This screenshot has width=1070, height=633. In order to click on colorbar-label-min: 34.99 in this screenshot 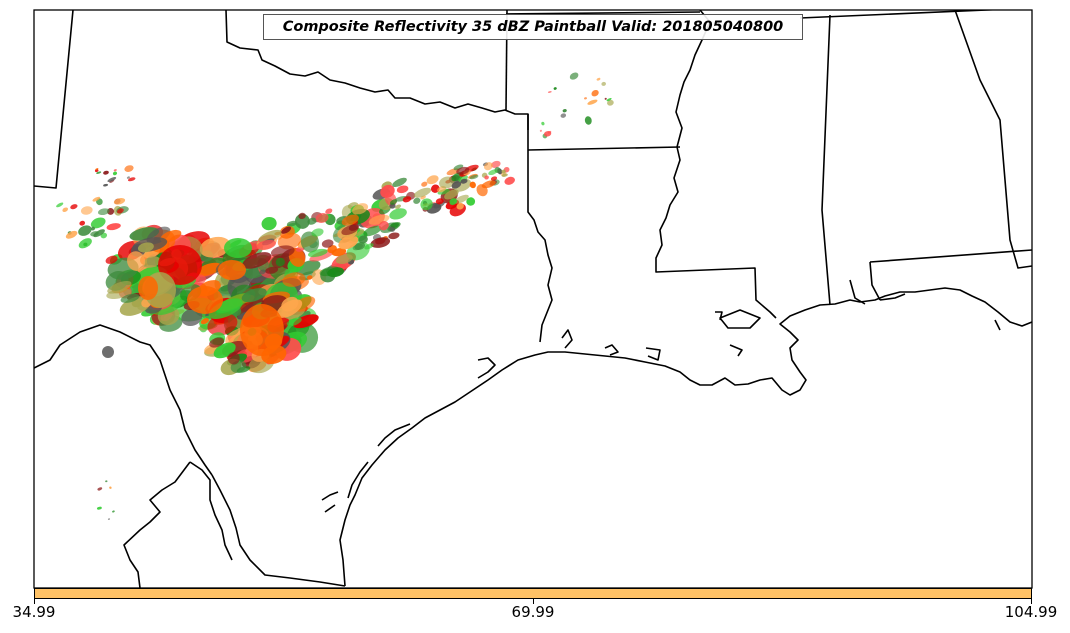, I will do `click(34, 612)`.